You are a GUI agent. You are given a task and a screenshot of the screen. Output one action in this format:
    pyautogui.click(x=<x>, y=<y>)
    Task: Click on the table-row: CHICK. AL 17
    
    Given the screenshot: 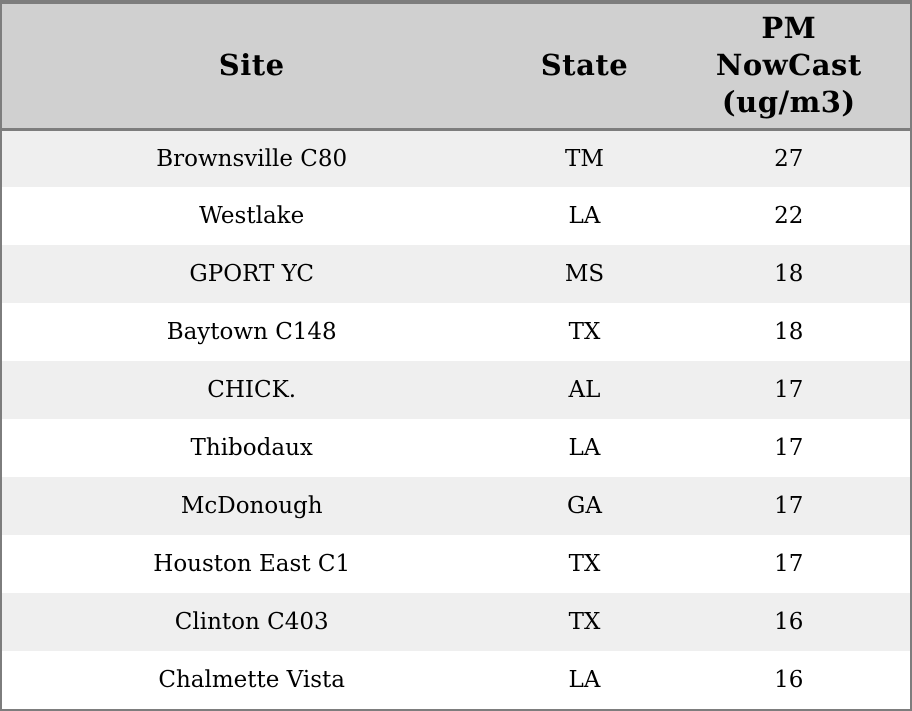 What is the action you would take?
    pyautogui.click(x=456, y=390)
    